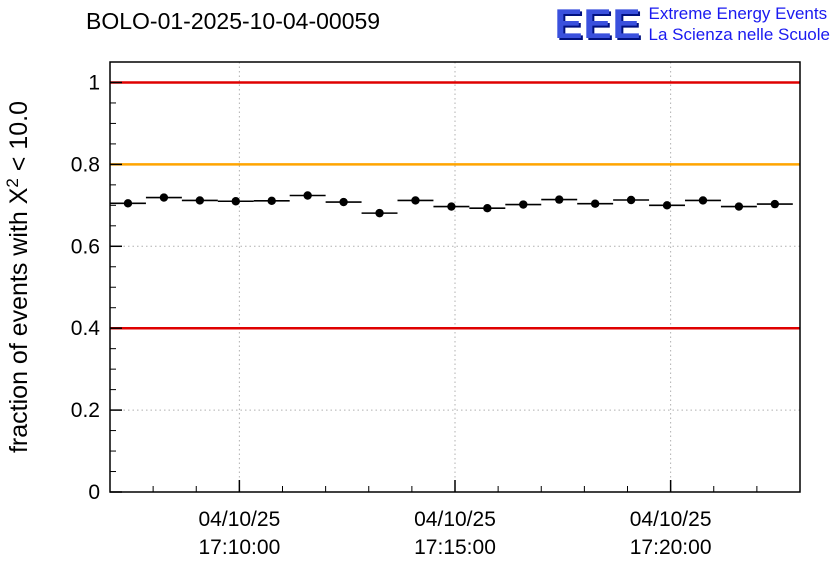 Image resolution: width=836 pixels, height=572 pixels. I want to click on eee-logo-line2: La Scienza nelle Scuole, so click(739, 35).